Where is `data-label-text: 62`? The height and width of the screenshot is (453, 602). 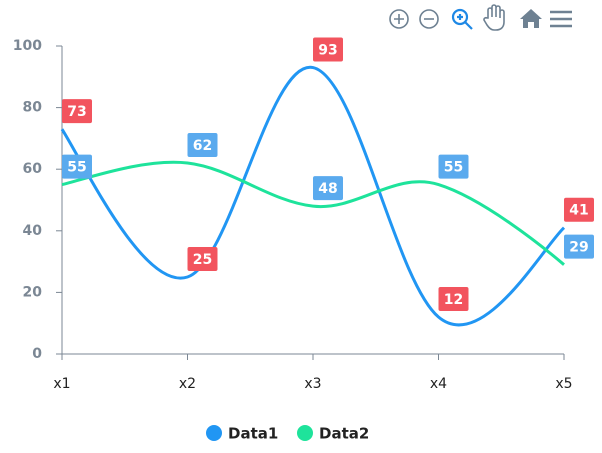 data-label-text: 62 is located at coordinates (202, 146).